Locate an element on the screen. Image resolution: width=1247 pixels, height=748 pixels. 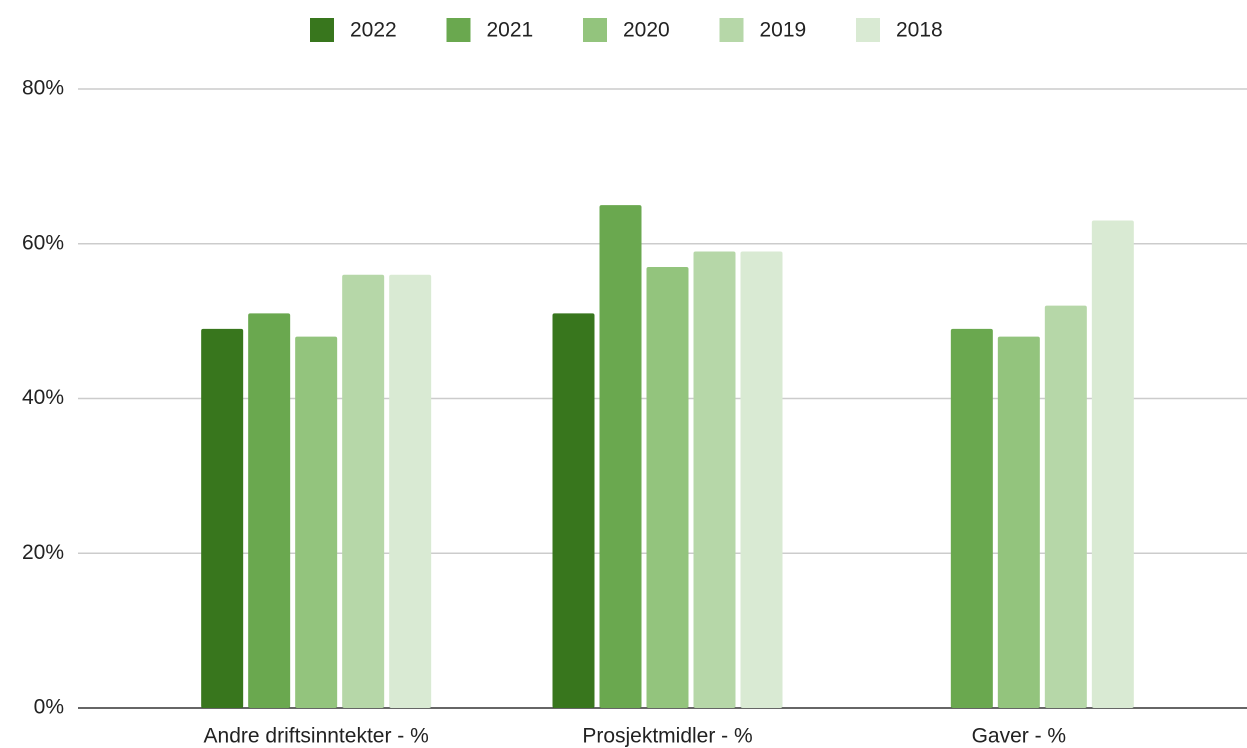
x-tick-label: Gaver - % is located at coordinates (1019, 736).